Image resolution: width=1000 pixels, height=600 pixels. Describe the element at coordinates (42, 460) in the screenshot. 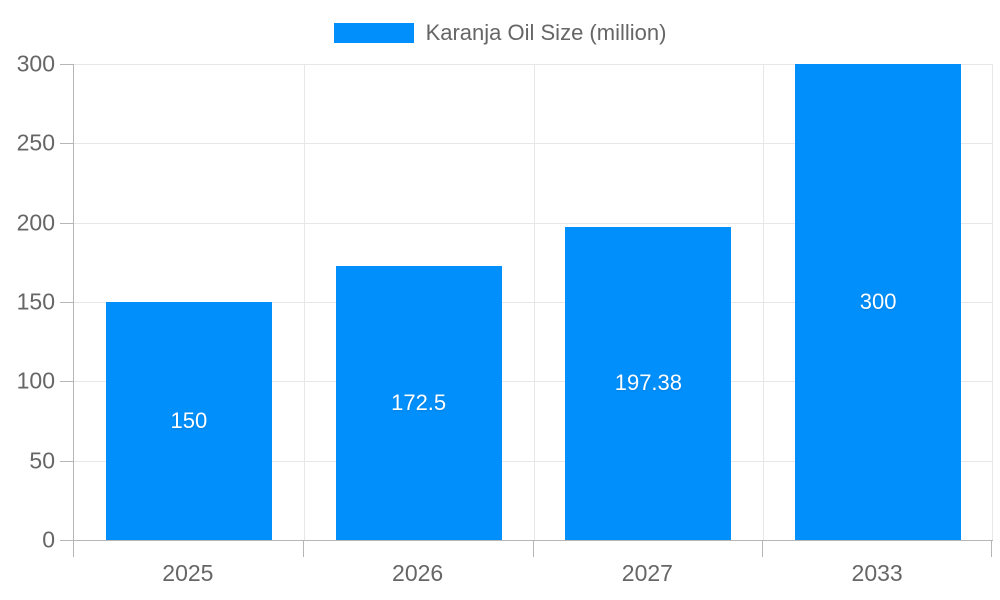

I see `y-axis-label: 50` at that location.